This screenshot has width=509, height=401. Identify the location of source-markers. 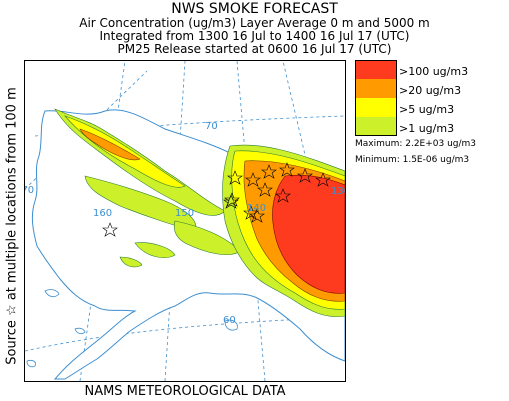
(216, 199).